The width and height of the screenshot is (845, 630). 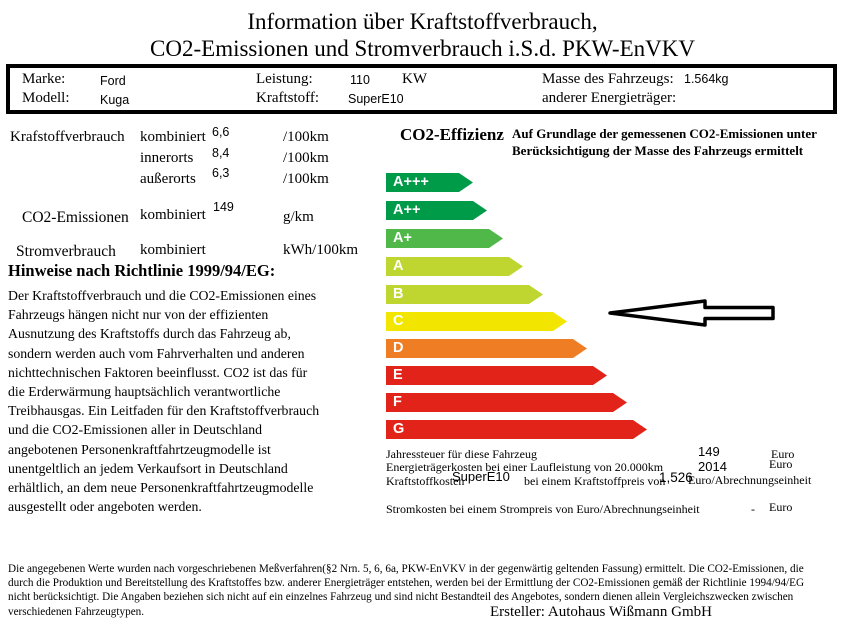 What do you see at coordinates (601, 612) in the screenshot?
I see `ersteller-line: Ersteller: Autohaus Wißmann GmbH` at bounding box center [601, 612].